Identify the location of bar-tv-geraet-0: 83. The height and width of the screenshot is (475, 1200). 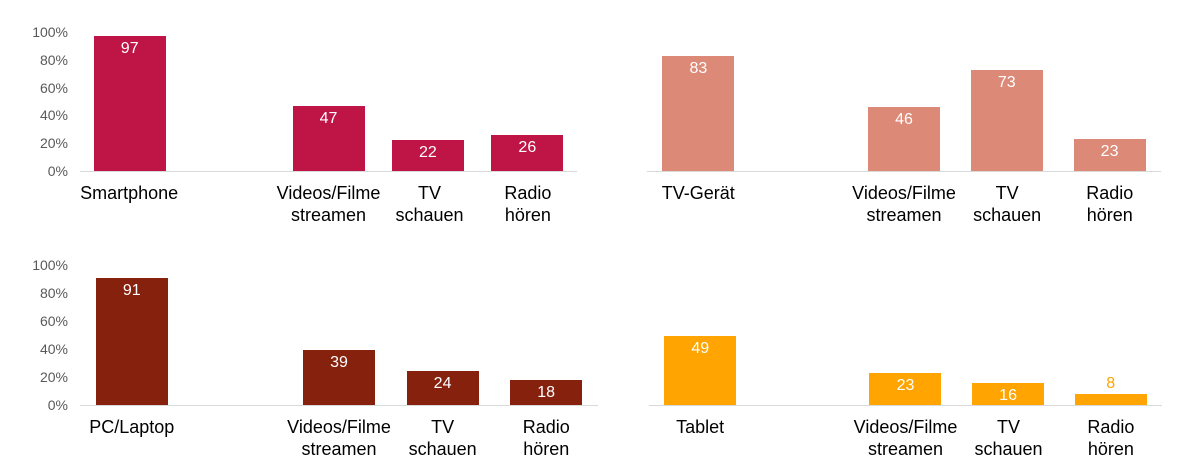
(698, 113).